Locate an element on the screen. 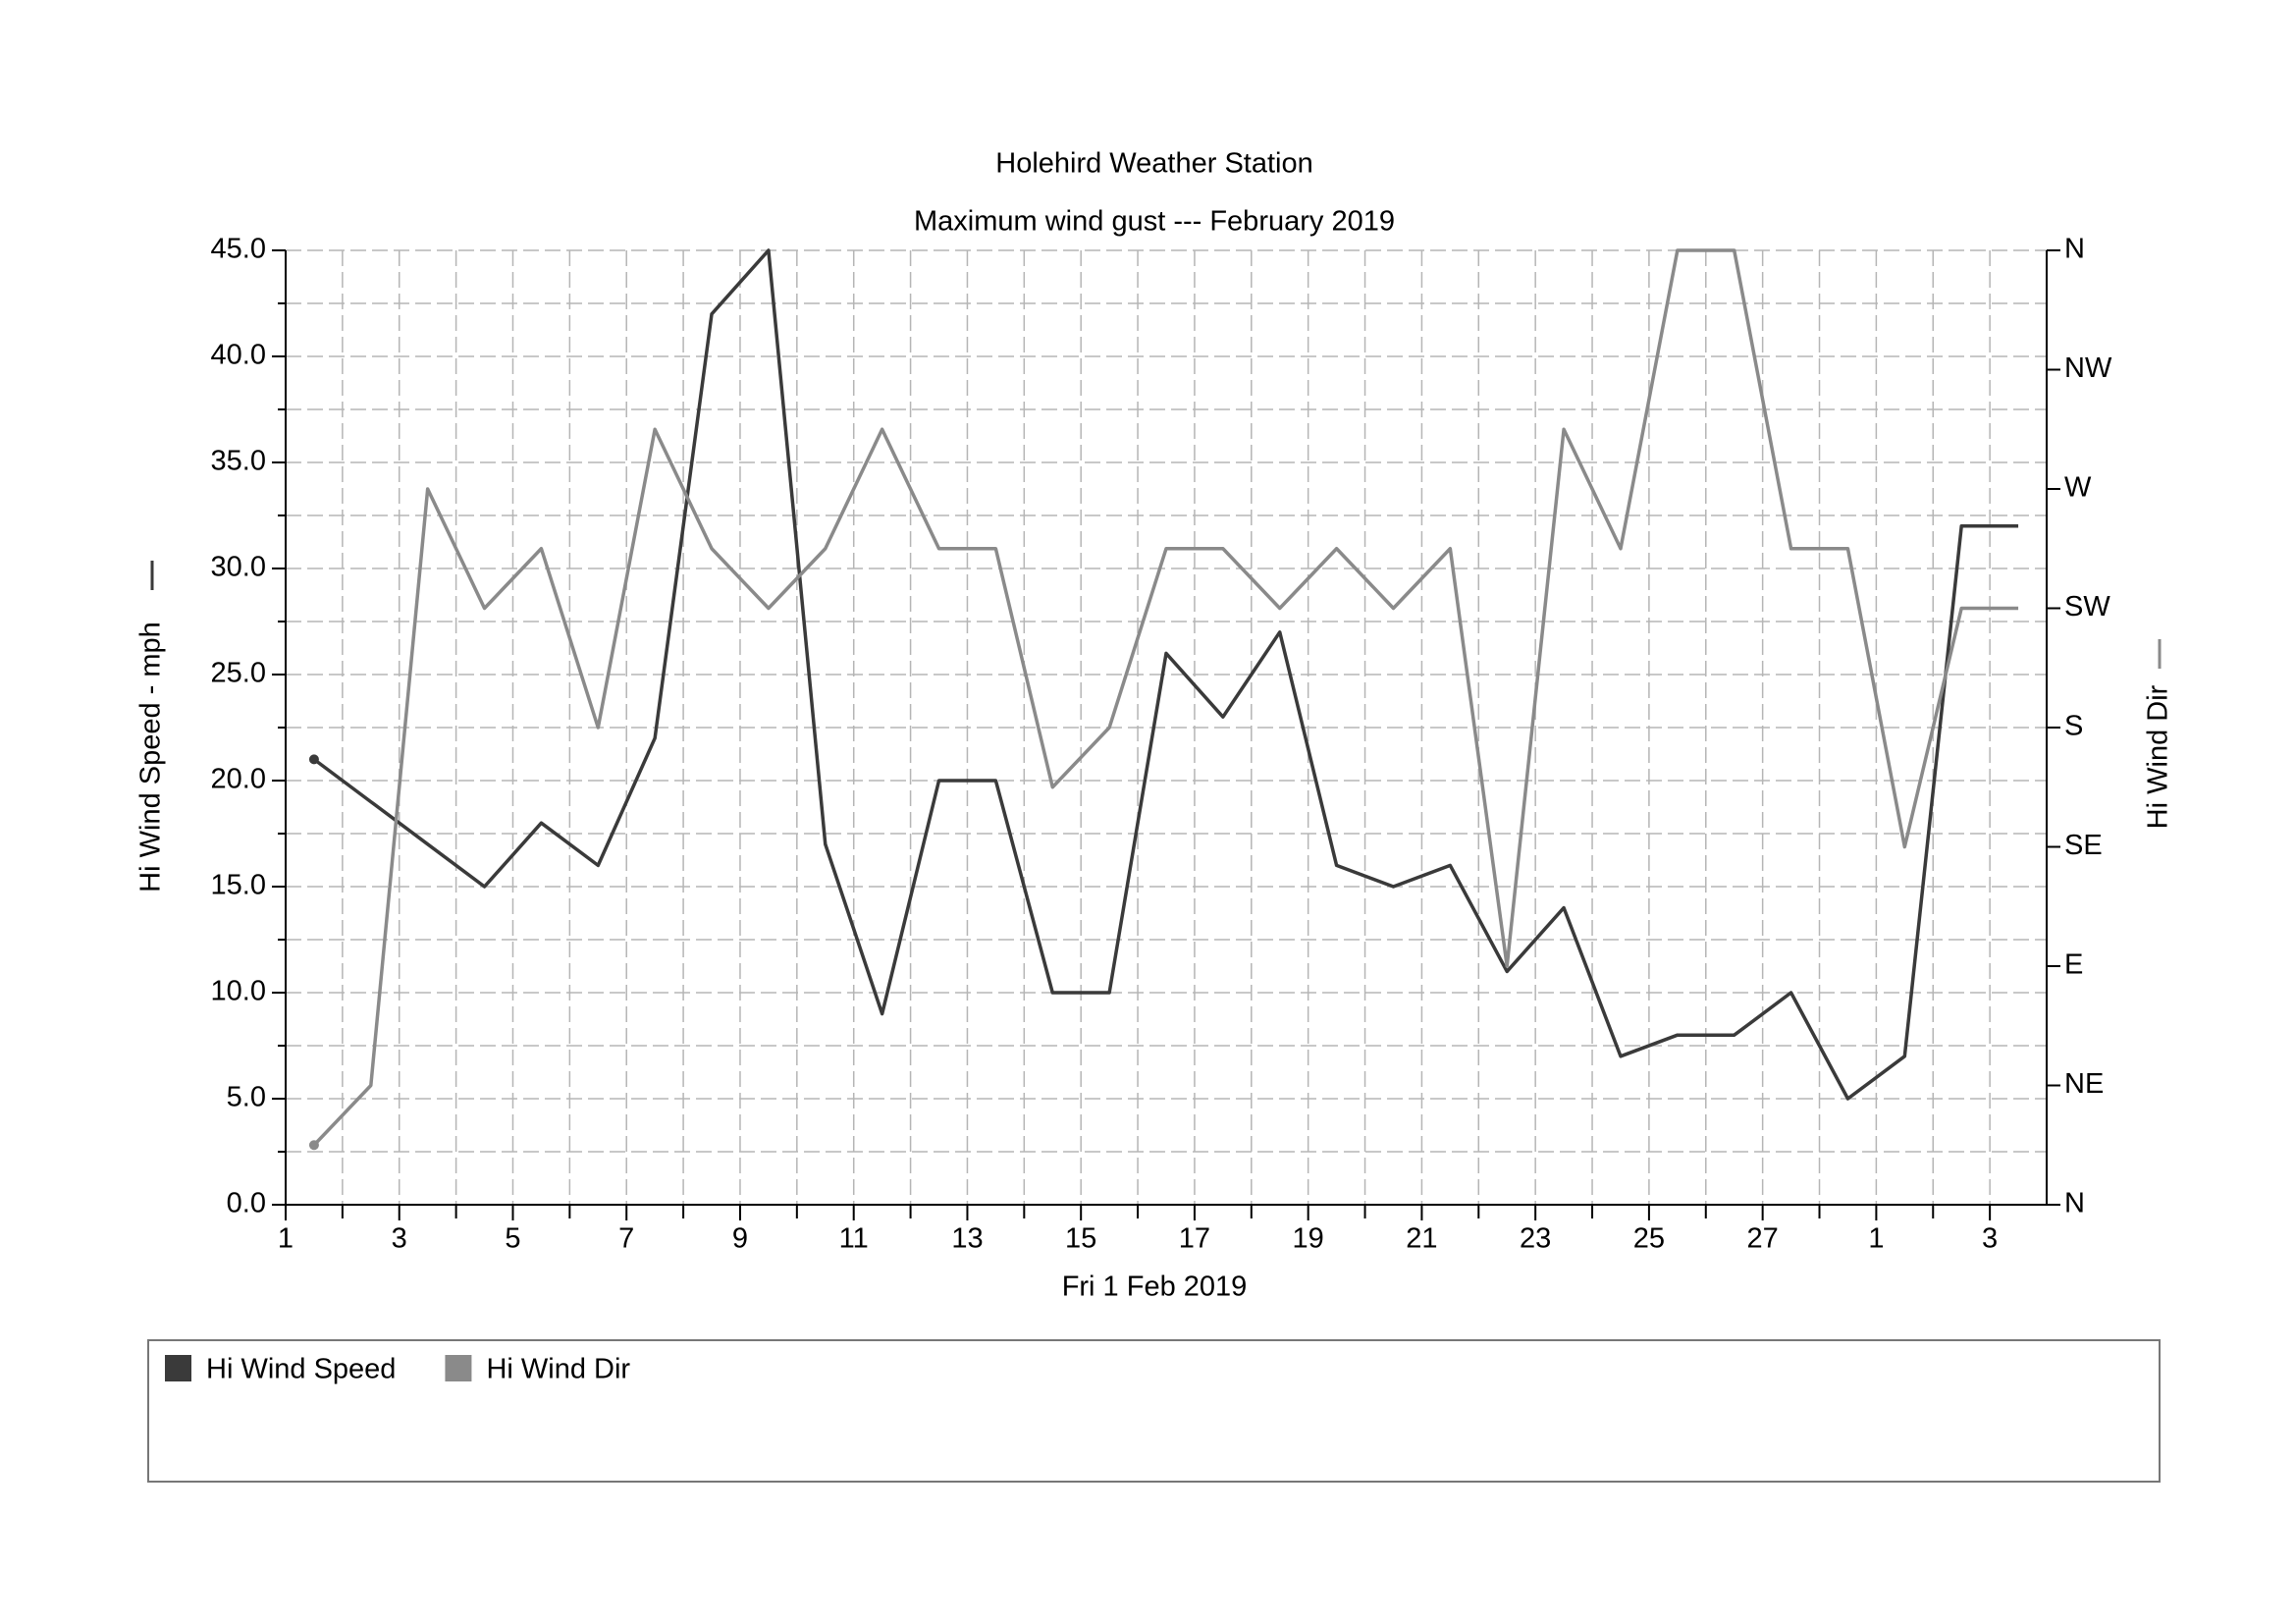 The height and width of the screenshot is (1623, 2296). y-tick-label: 40.0 is located at coordinates (238, 355).